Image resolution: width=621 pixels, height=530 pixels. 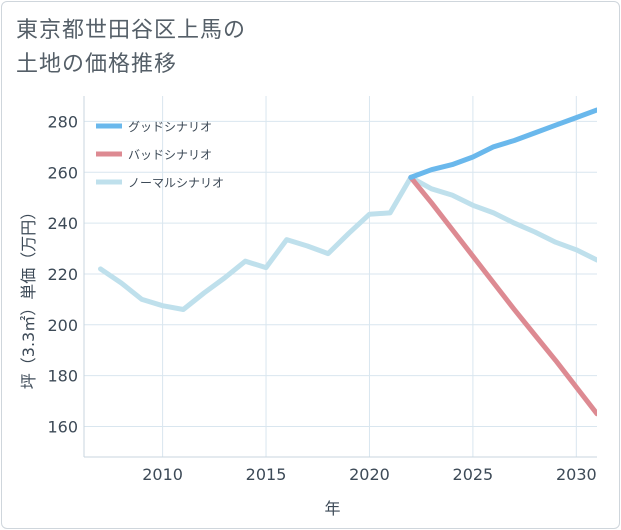 I want to click on y-tick-label: 200, so click(x=62, y=325).